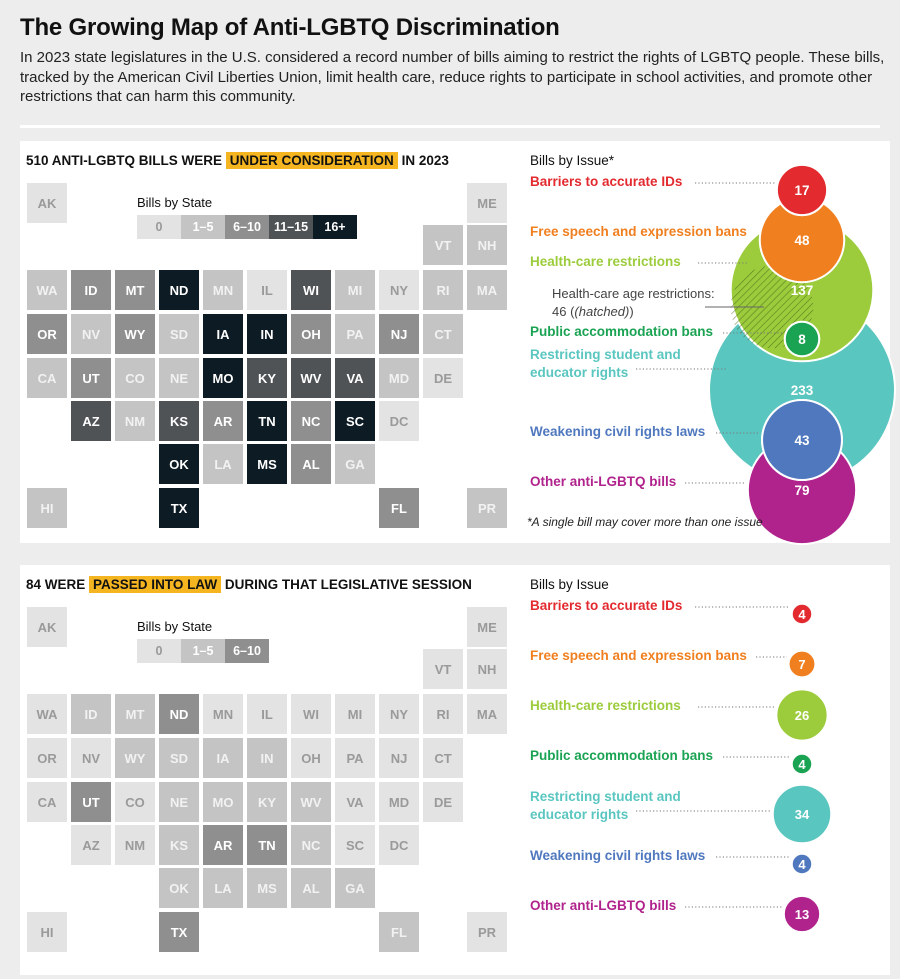 Image resolution: width=900 pixels, height=979 pixels. I want to click on bubble-value-health: 137, so click(802, 290).